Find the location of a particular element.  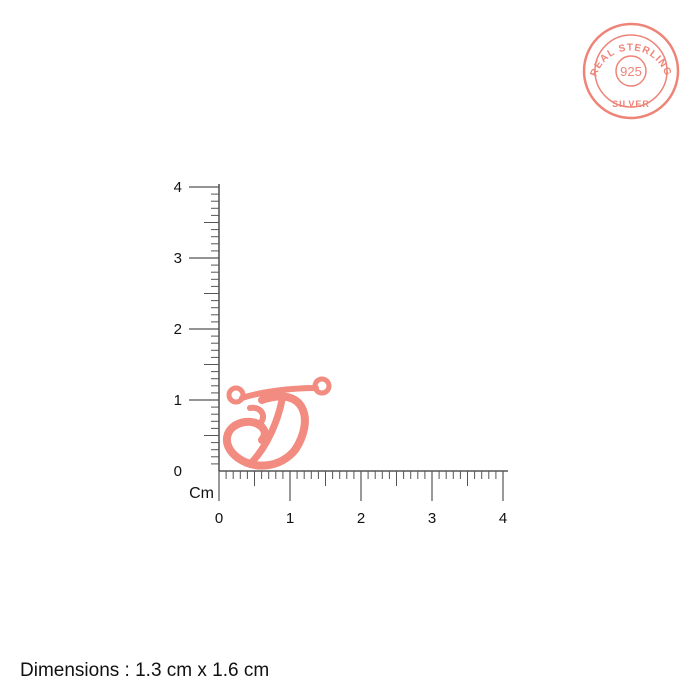

pendant-letter-d is located at coordinates (277, 423).